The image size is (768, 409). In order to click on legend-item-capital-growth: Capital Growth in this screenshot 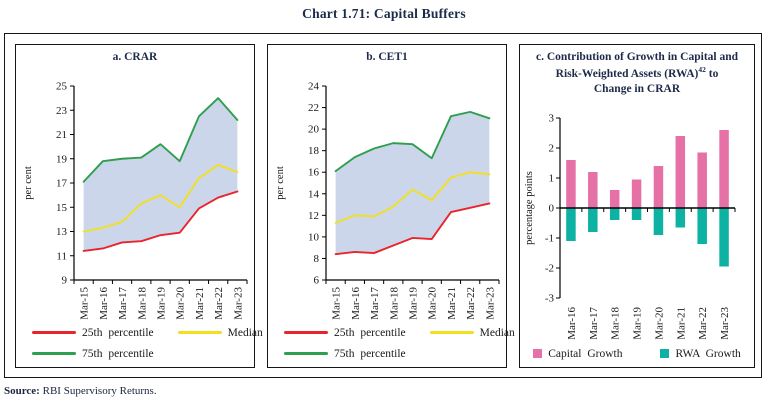, I will do `click(577, 354)`.